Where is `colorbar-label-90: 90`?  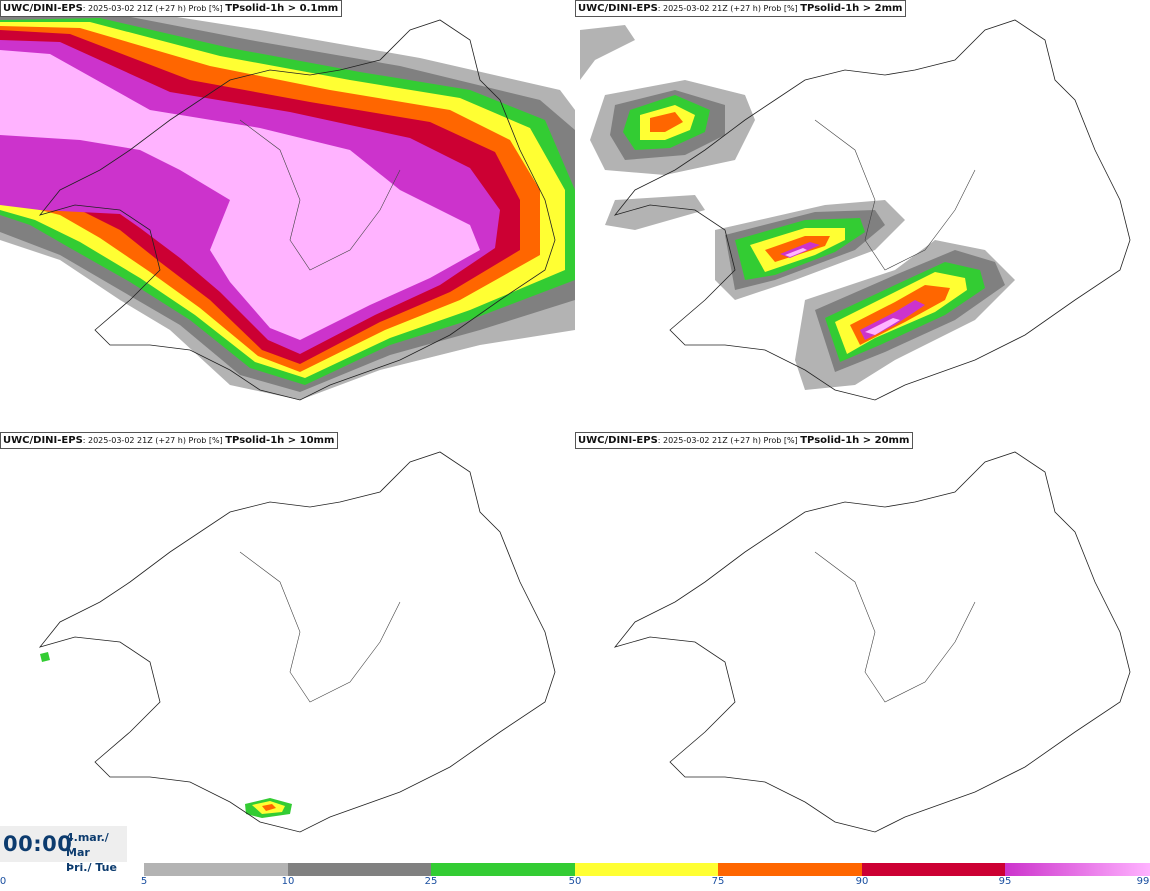 colorbar-label-90: 90 is located at coordinates (862, 881).